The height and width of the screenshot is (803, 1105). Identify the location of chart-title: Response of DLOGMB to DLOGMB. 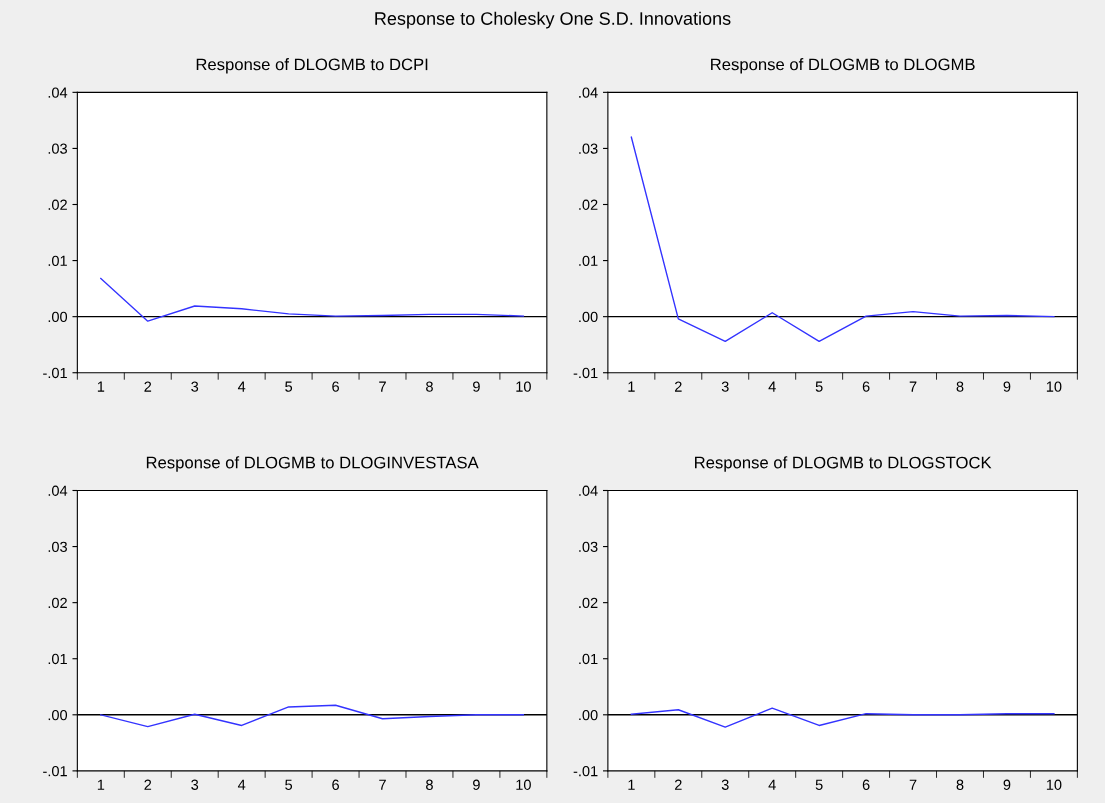
(843, 66).